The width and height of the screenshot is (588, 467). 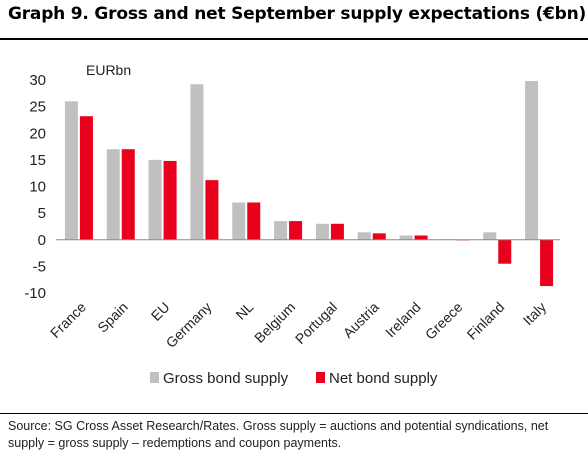 I want to click on x-category-label: Germany, so click(x=189, y=325).